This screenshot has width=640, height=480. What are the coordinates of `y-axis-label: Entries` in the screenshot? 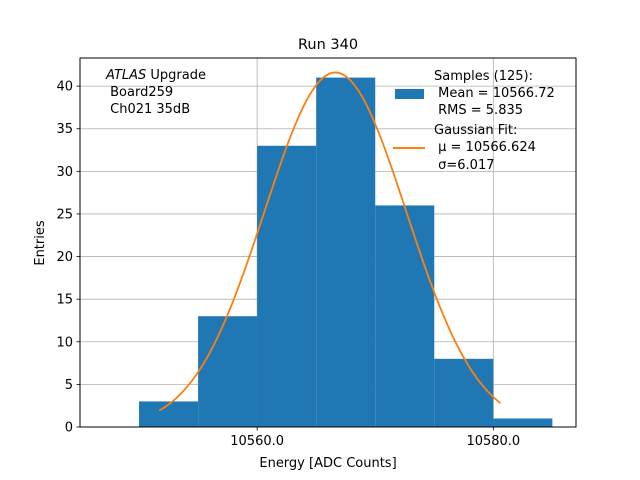 It's located at (40, 243).